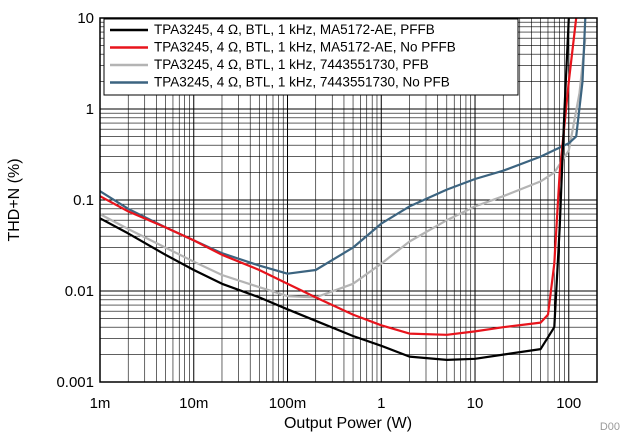 This screenshot has width=632, height=438. What do you see at coordinates (14, 199) in the screenshot?
I see `y-axis-title: THD+N (%)` at bounding box center [14, 199].